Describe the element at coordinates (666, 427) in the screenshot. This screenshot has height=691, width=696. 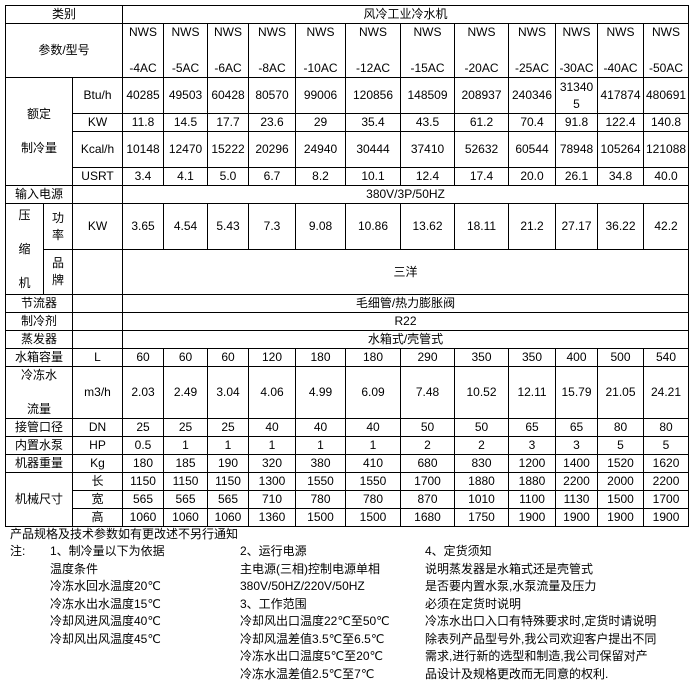
I see `value-cell: 80` at that location.